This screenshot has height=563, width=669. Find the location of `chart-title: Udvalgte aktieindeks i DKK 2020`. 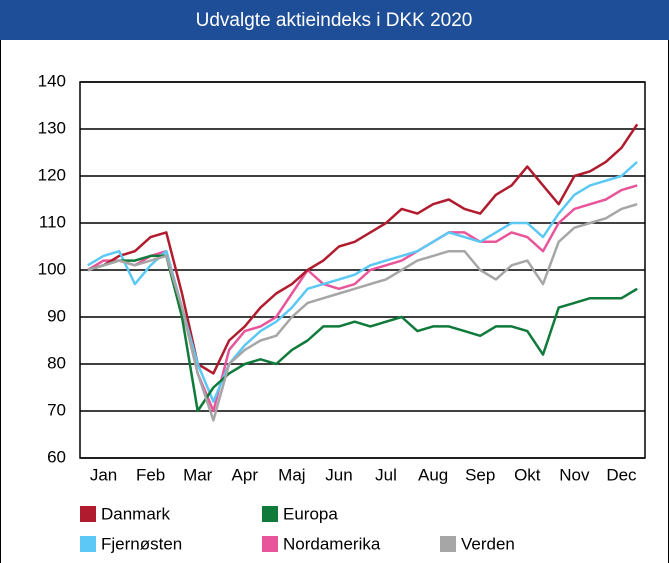

chart-title: Udvalgte aktieindeks i DKK 2020 is located at coordinates (334, 20).